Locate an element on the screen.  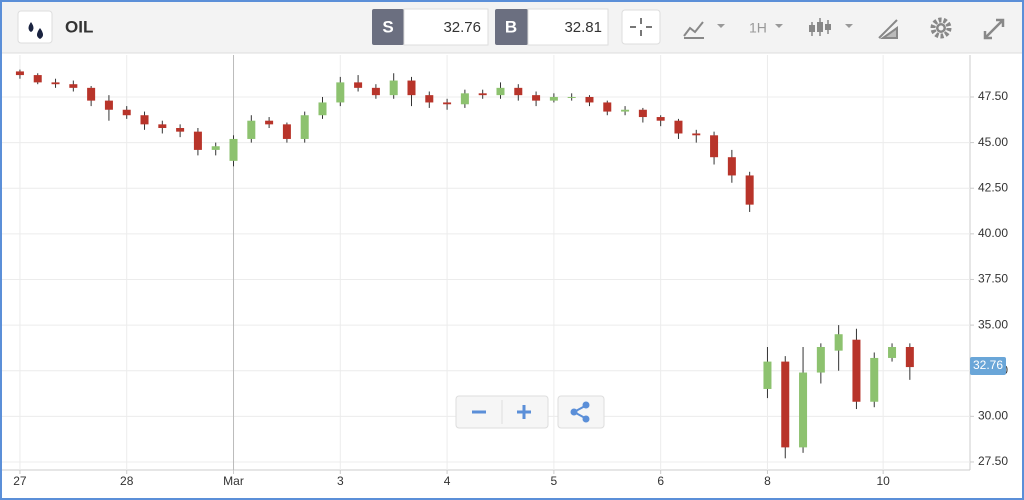
x-tick-label: 28 is located at coordinates (127, 481).